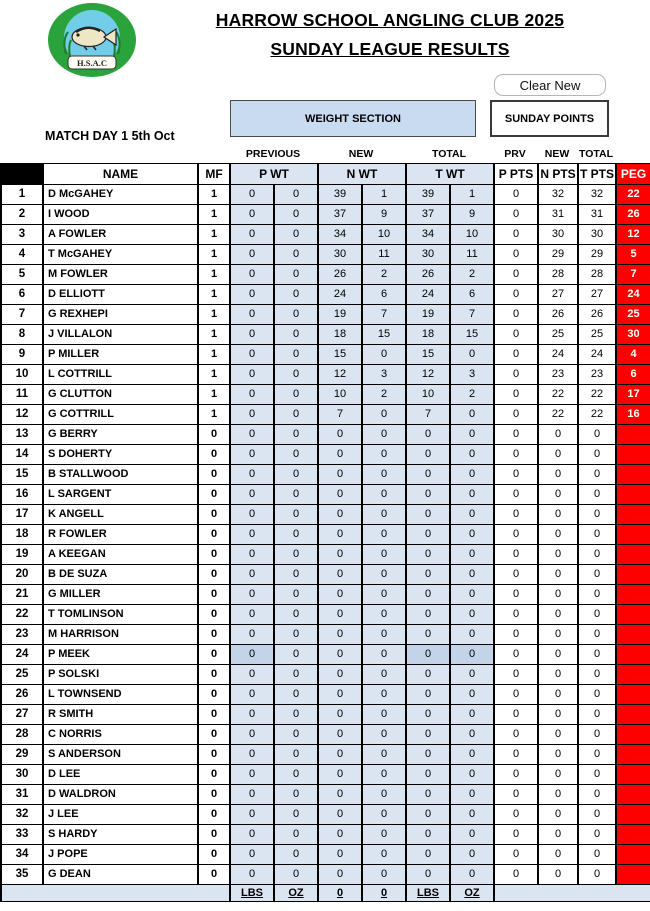 The height and width of the screenshot is (911, 650). Describe the element at coordinates (120, 694) in the screenshot. I see `name-cell: L TOWNSEND` at that location.